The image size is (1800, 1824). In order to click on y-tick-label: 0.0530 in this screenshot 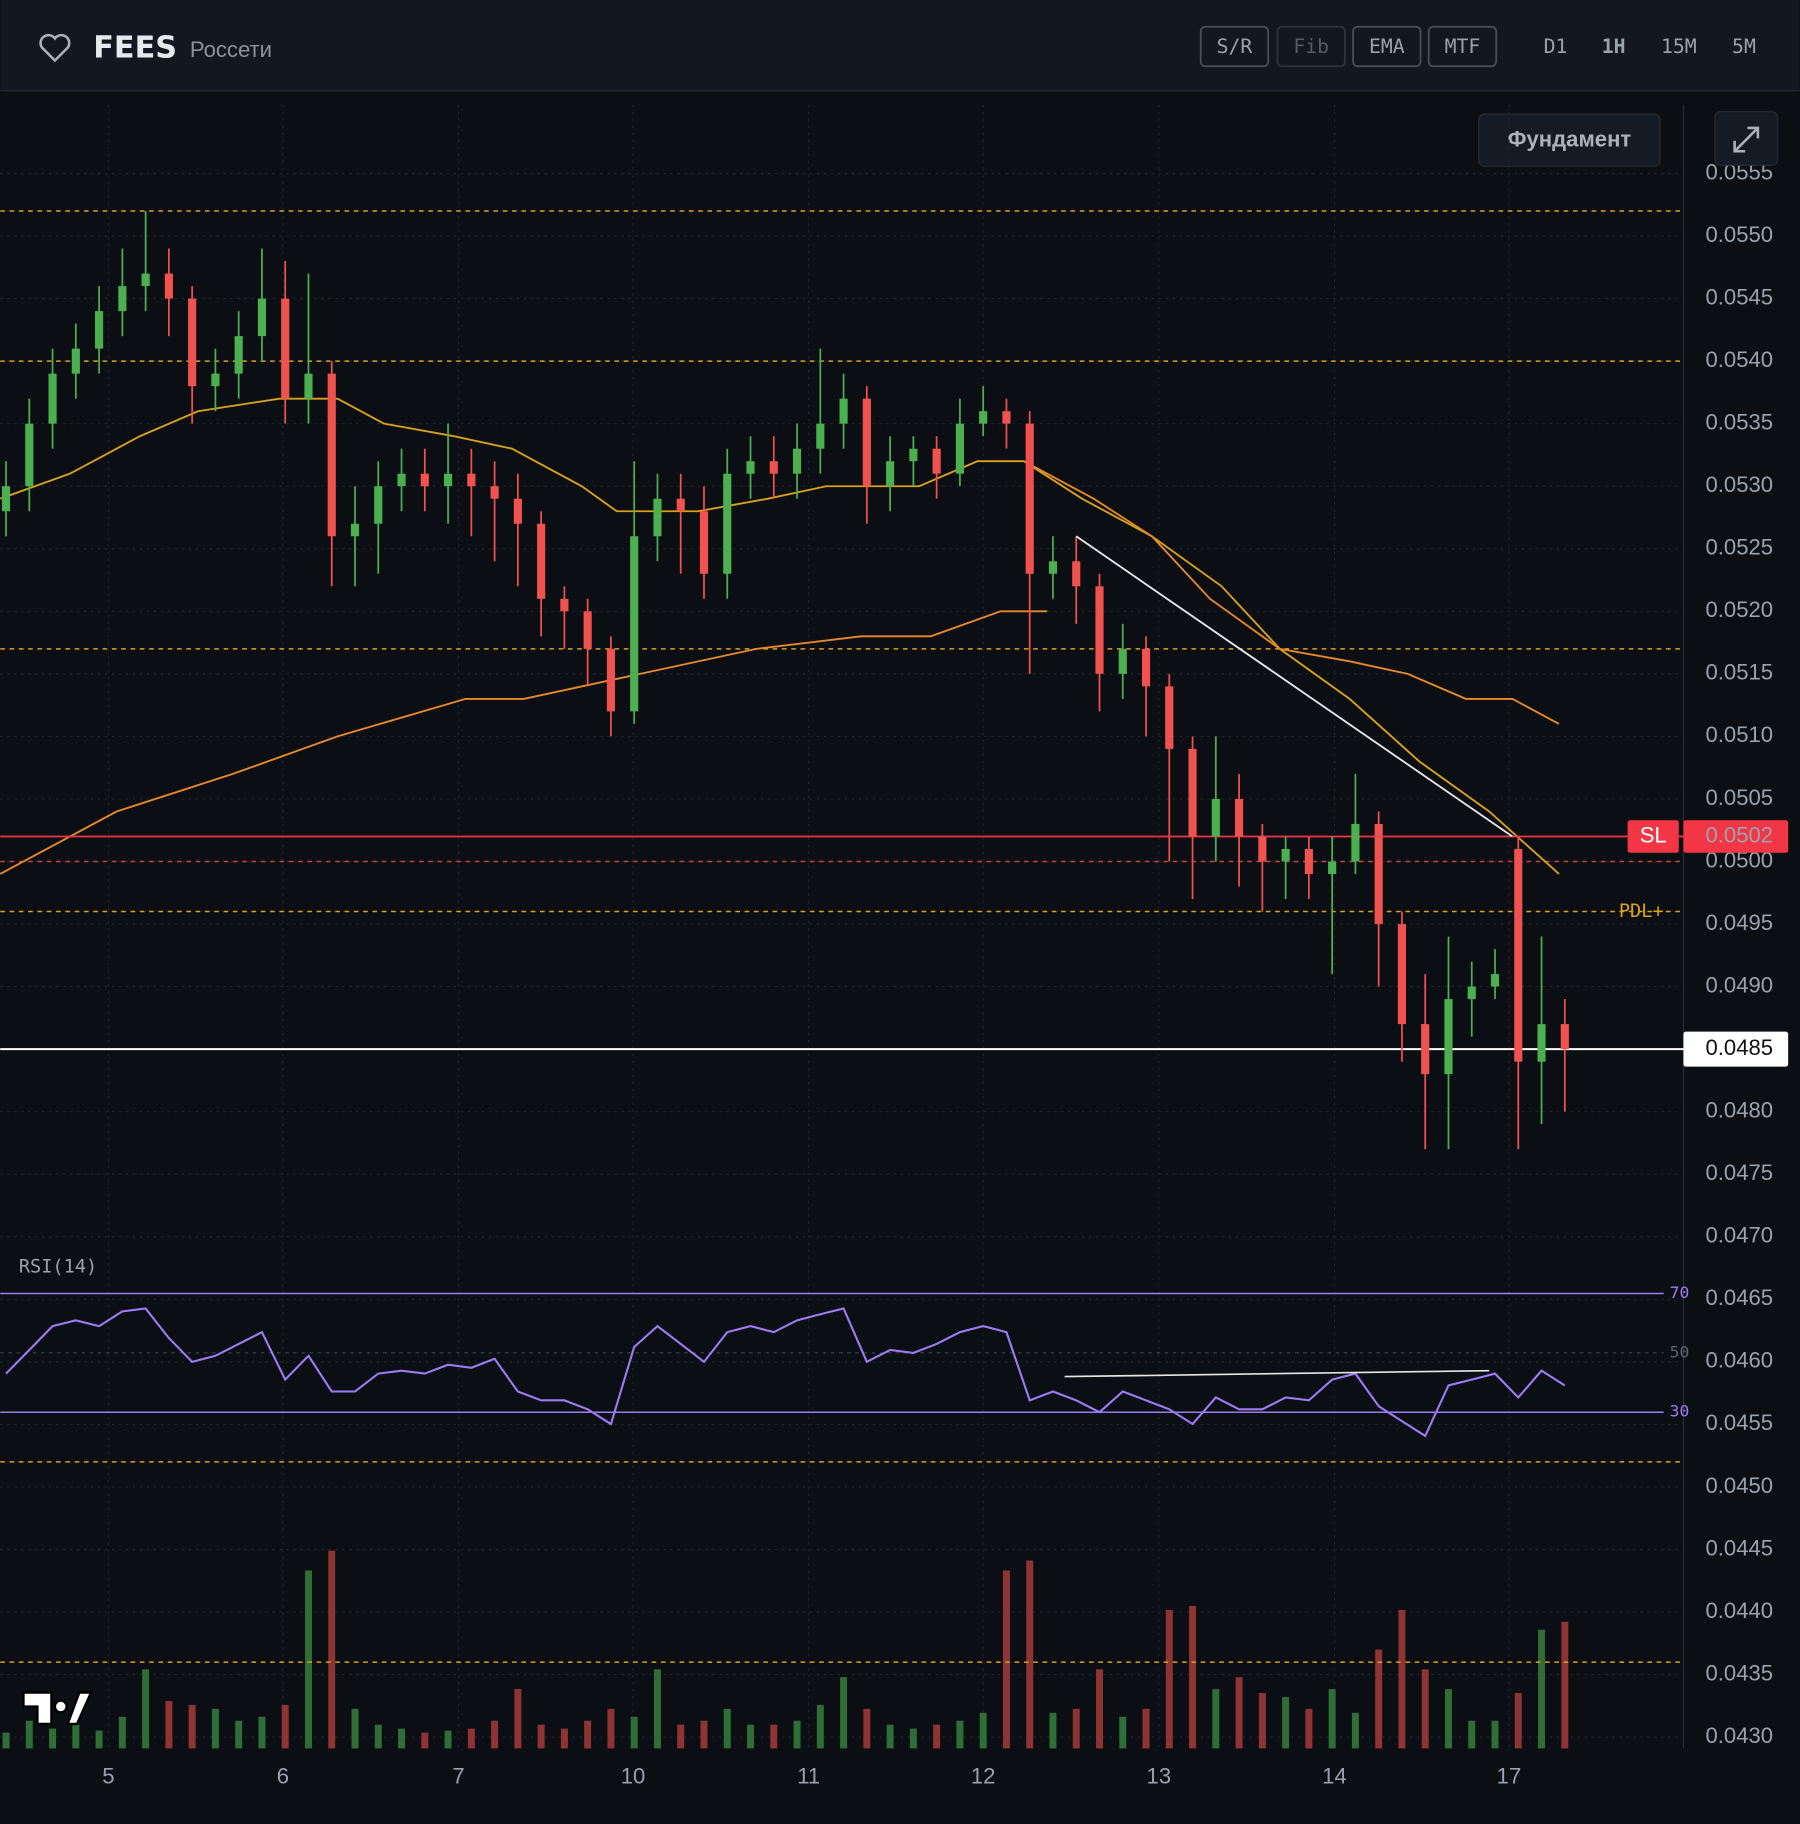, I will do `click(1740, 484)`.